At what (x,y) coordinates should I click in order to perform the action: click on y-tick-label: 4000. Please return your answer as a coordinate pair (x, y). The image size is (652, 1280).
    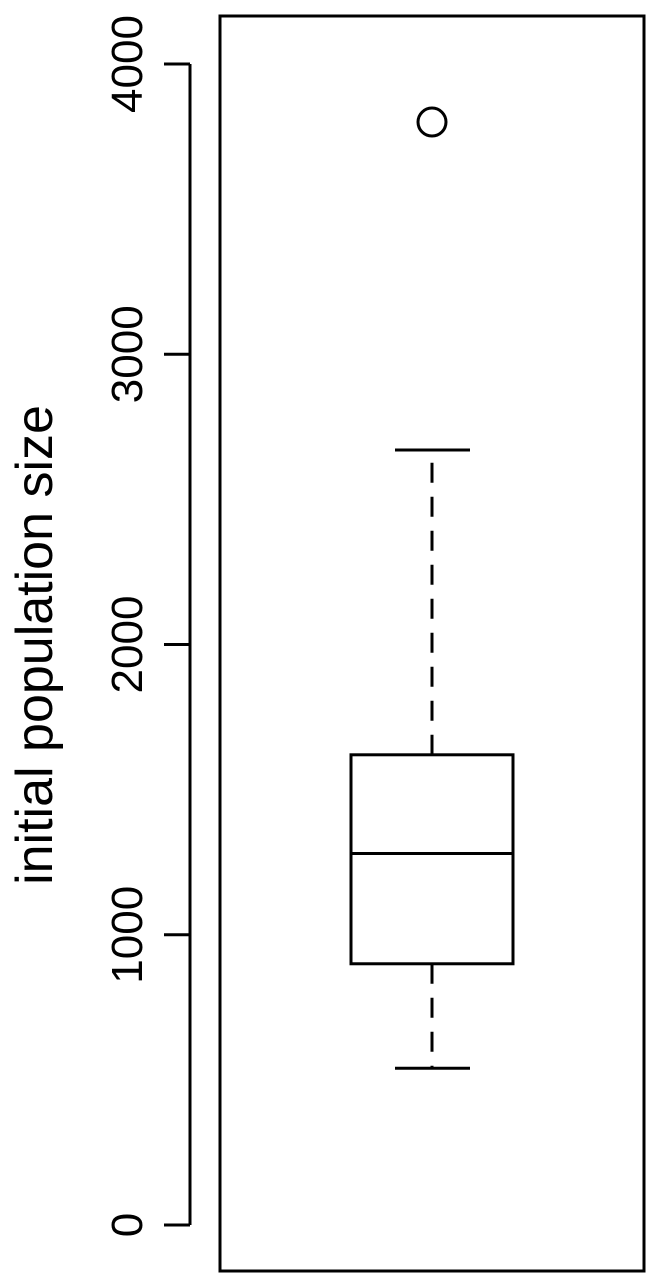
    Looking at the image, I should click on (127, 64).